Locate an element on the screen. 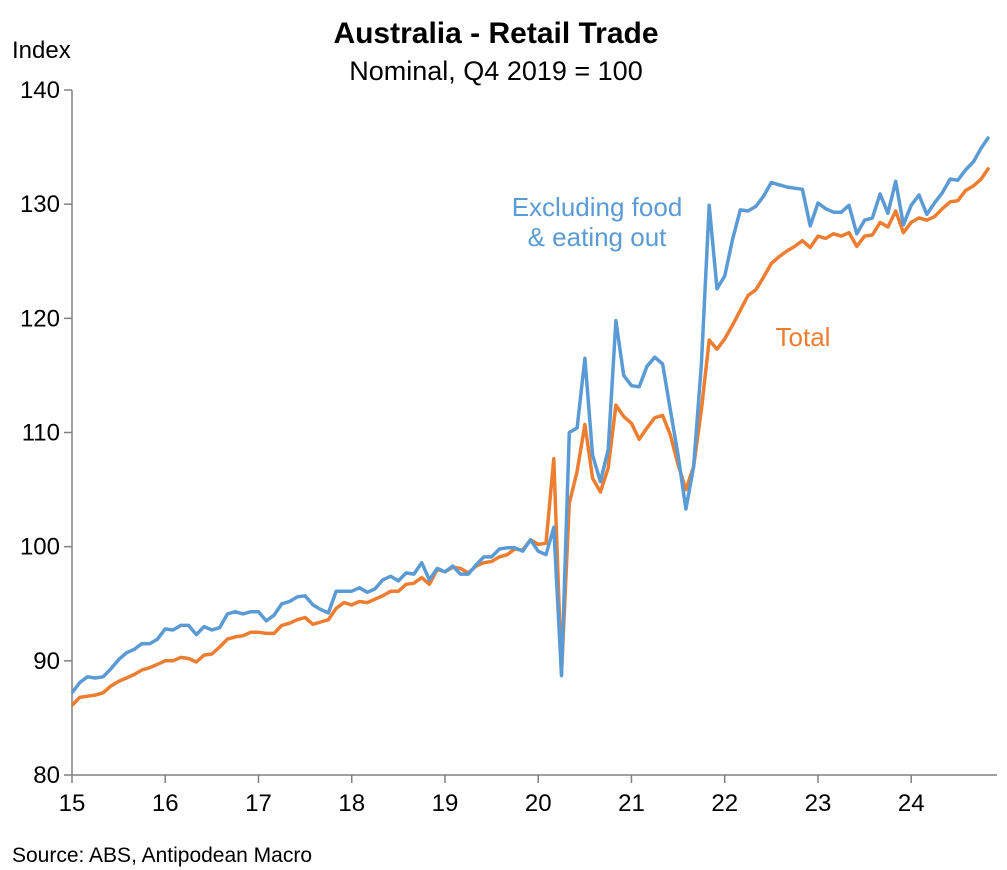  series-annotations: Excluding food& eating out Total is located at coordinates (671, 272).